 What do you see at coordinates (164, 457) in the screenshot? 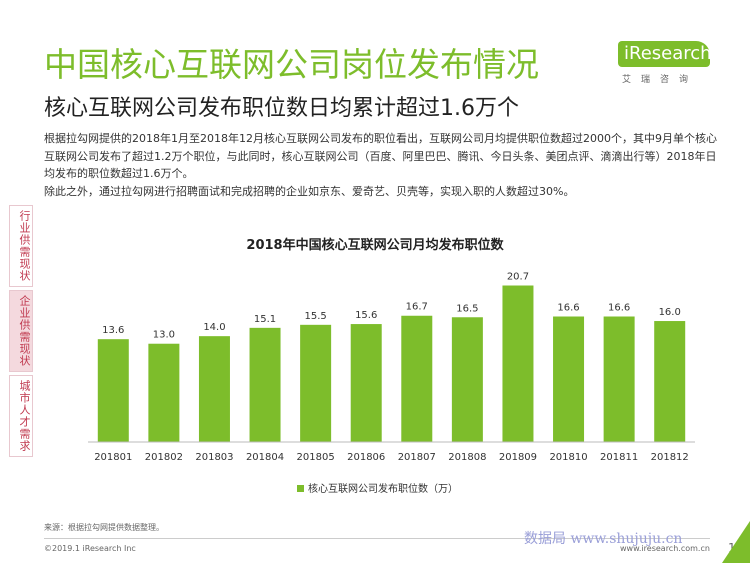
I see `x-tick-label: 201802` at bounding box center [164, 457].